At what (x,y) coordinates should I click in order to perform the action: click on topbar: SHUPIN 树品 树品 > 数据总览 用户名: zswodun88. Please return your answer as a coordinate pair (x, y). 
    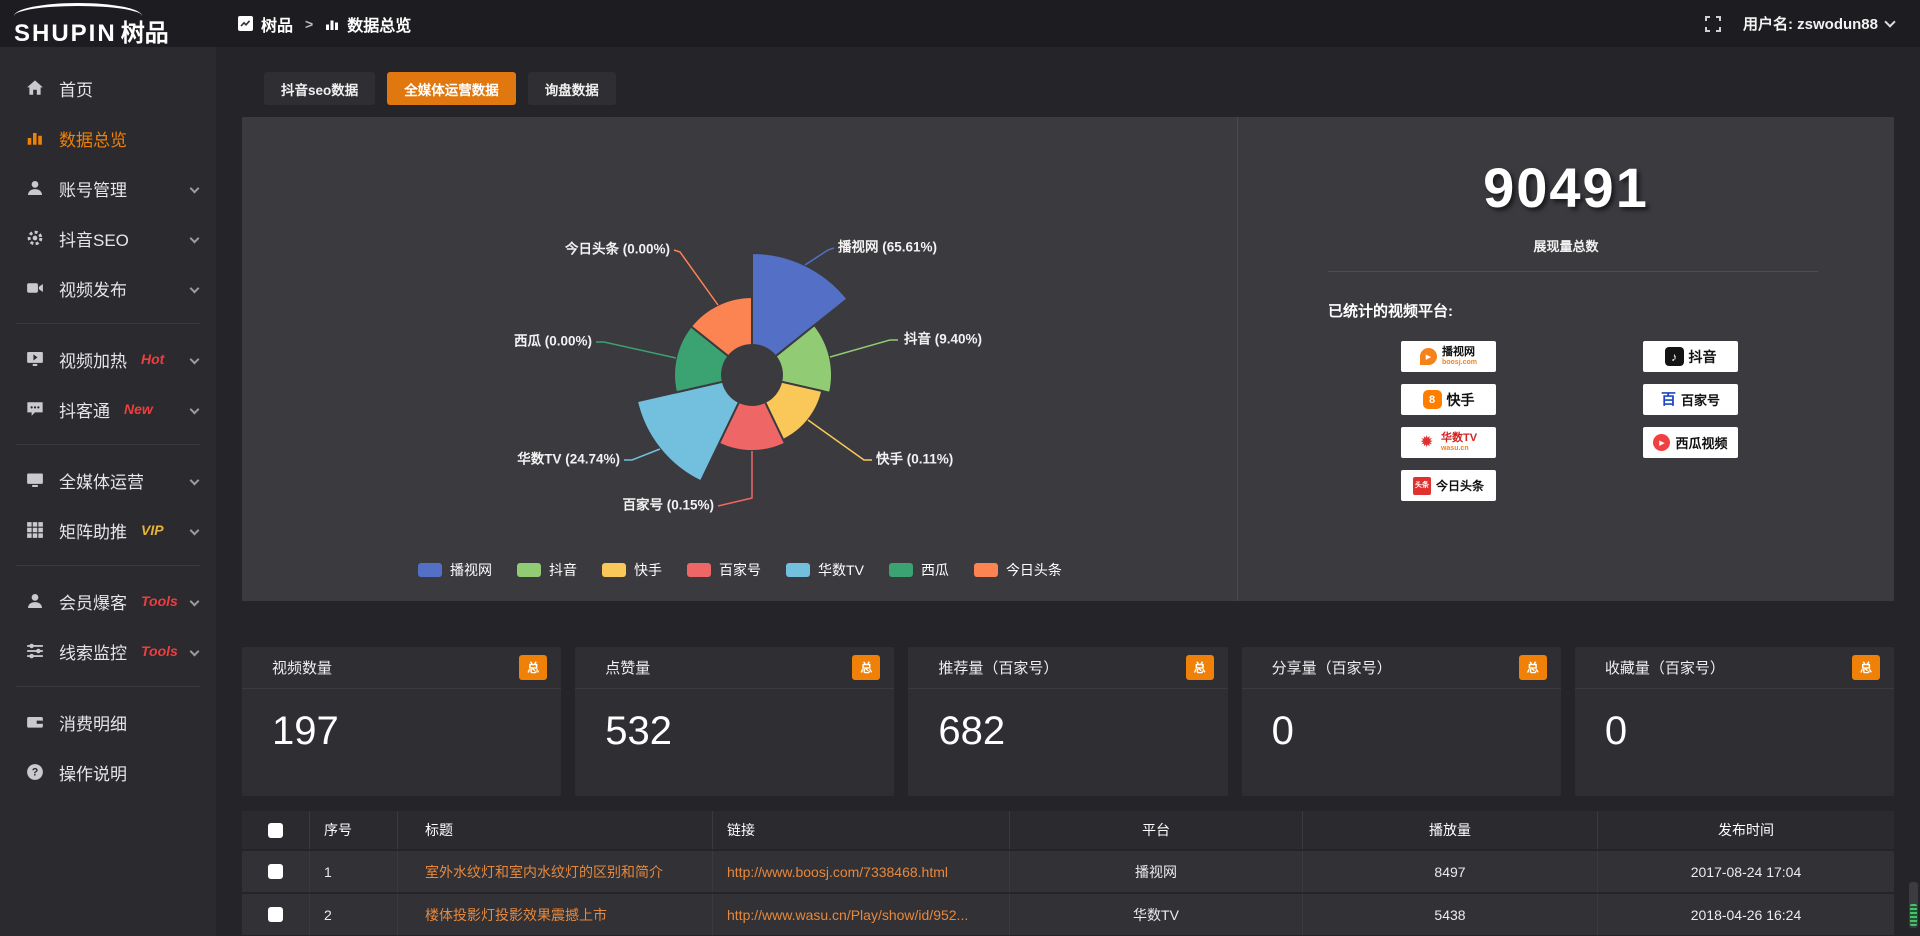
    Looking at the image, I should click on (960, 23).